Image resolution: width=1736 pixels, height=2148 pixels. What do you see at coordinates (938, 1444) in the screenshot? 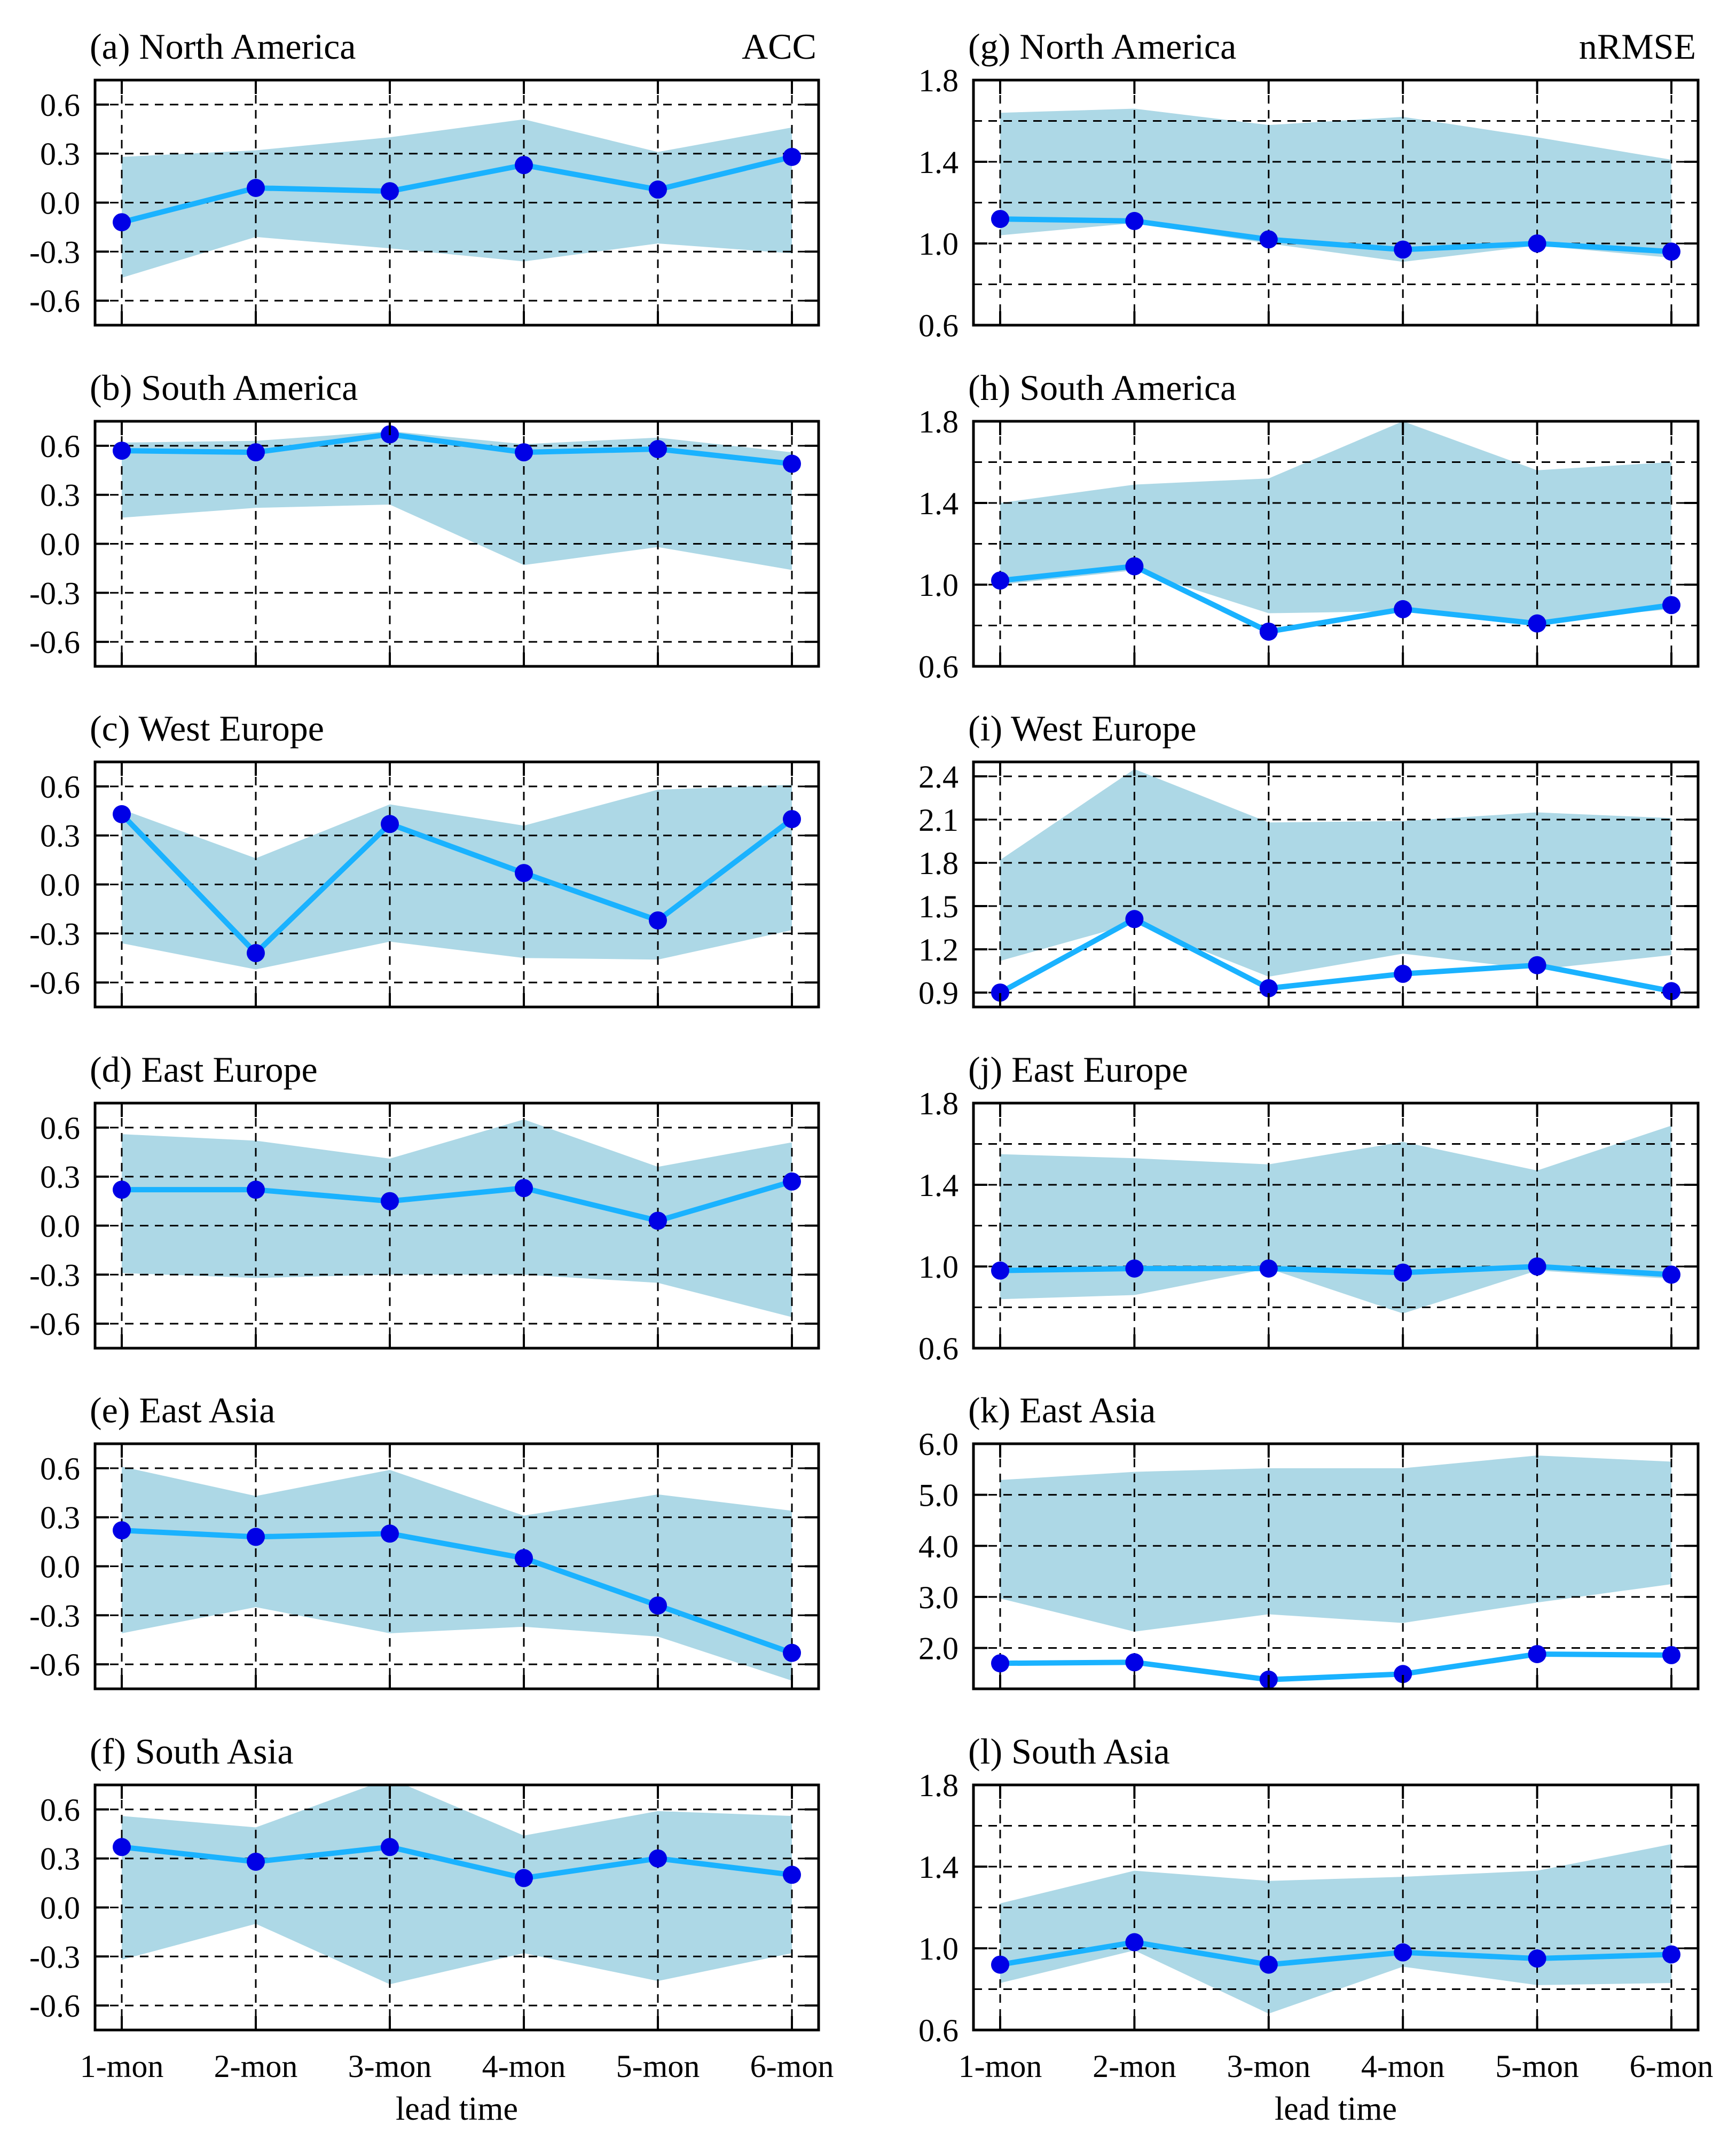
I see `y-tick-label: 6.0` at bounding box center [938, 1444].